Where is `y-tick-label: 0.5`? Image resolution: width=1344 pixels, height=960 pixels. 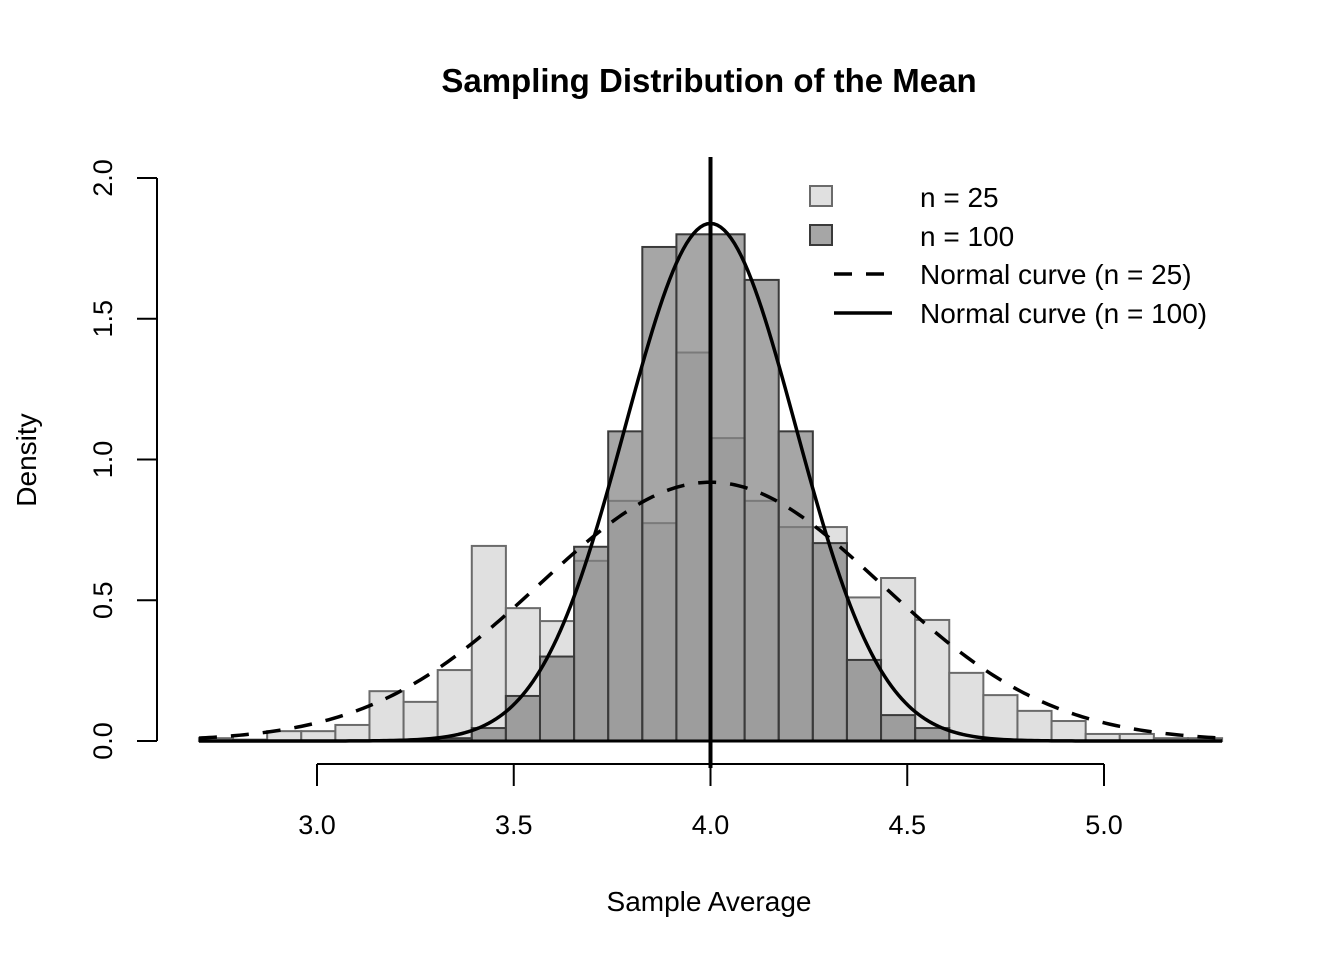 y-tick-label: 0.5 is located at coordinates (103, 600).